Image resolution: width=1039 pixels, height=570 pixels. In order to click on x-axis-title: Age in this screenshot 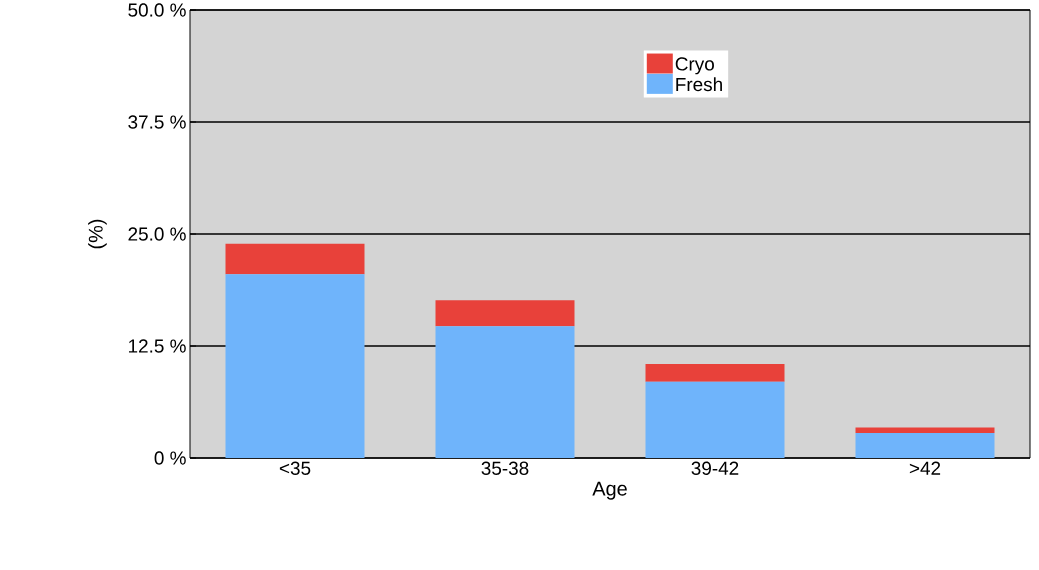, I will do `click(609, 490)`.